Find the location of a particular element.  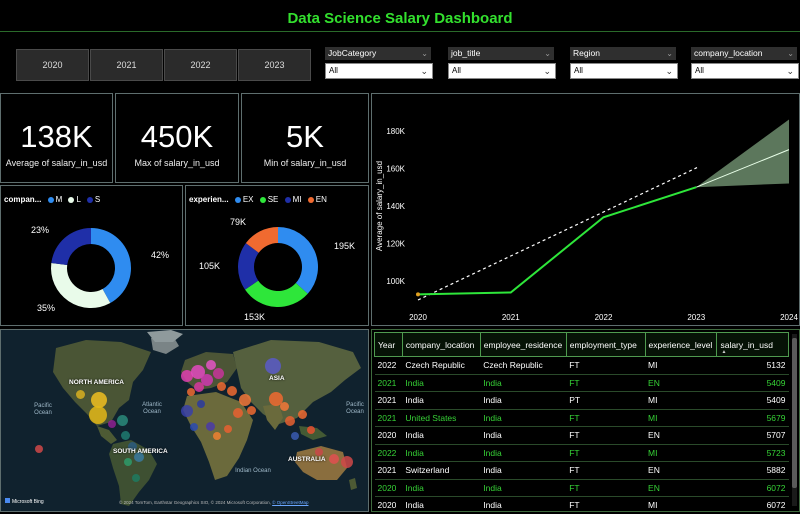

sort-ascending-icon: ▲ is located at coordinates (724, 352).